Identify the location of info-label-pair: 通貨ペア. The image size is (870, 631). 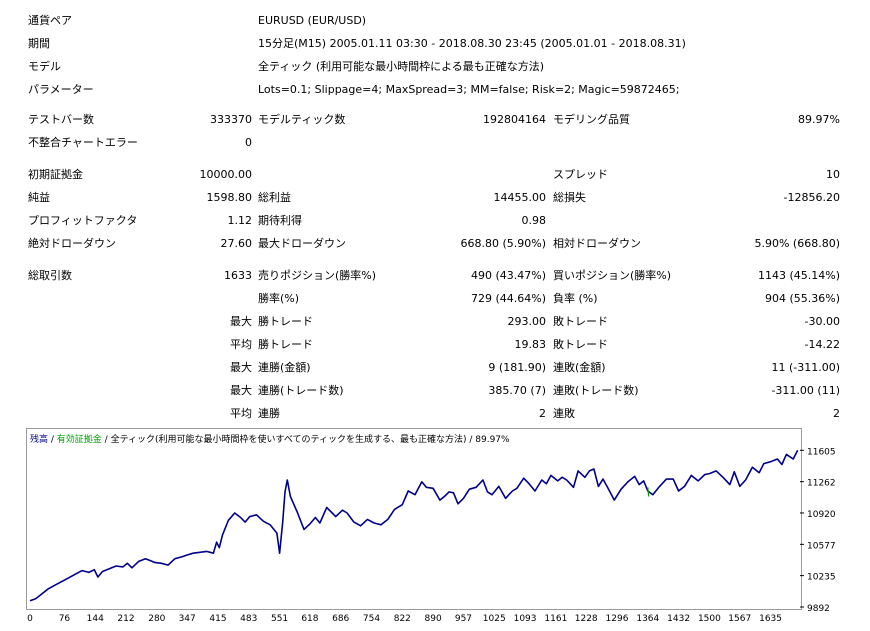
(50, 20).